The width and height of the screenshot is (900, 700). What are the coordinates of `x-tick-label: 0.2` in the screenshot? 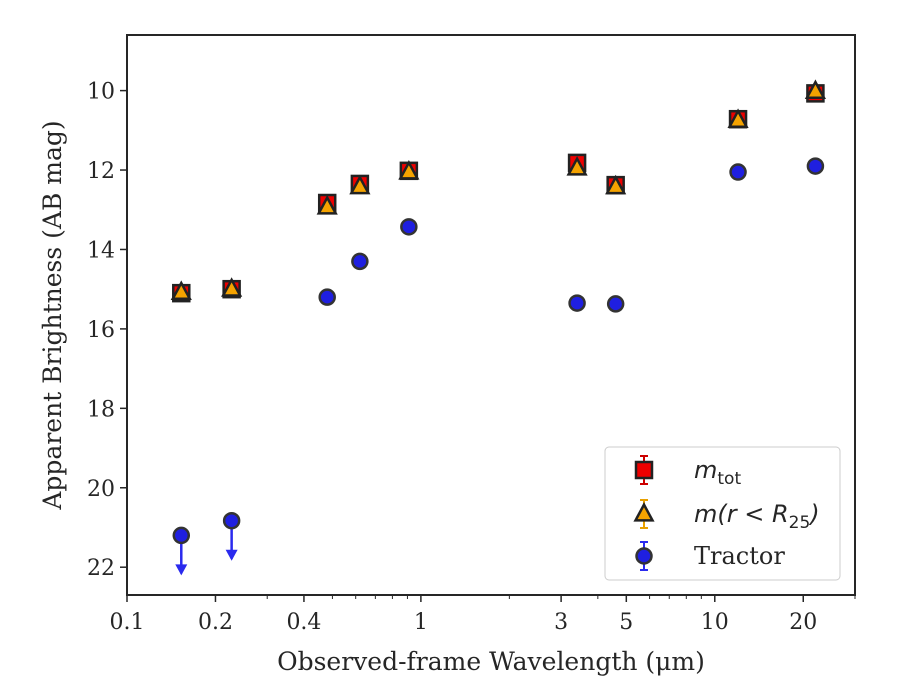 It's located at (215, 622).